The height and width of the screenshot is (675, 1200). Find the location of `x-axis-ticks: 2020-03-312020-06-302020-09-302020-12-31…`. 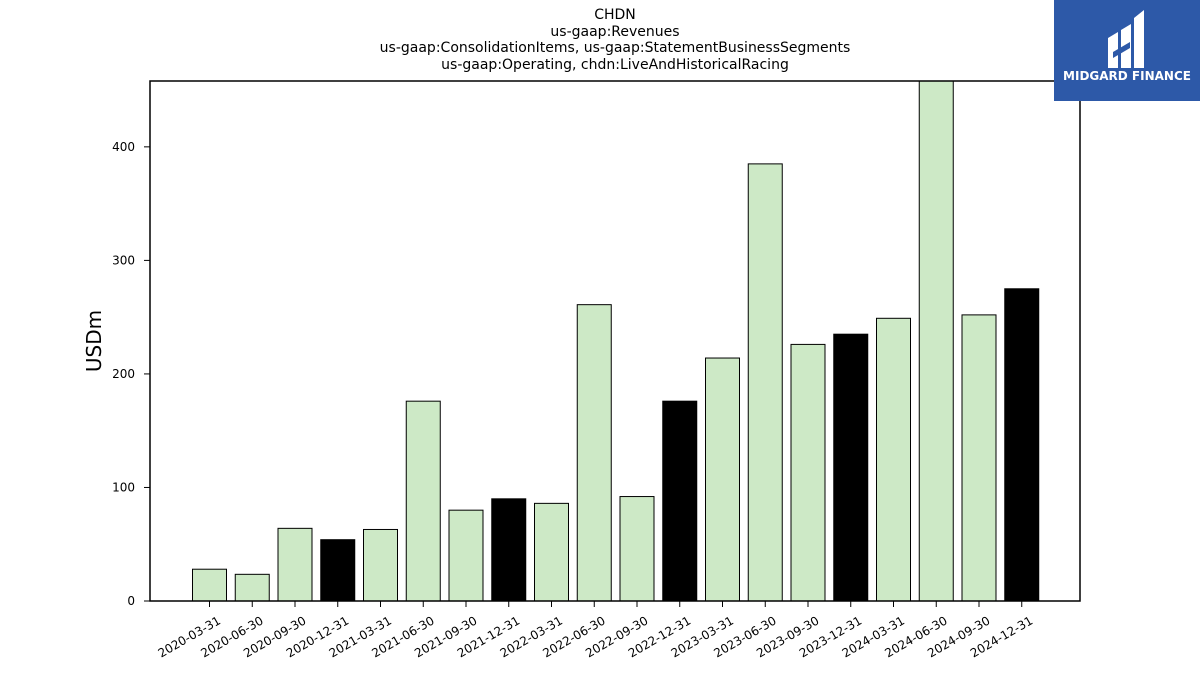

x-axis-ticks: 2020-03-312020-06-302020-09-302020-12-31… is located at coordinates (595, 630).